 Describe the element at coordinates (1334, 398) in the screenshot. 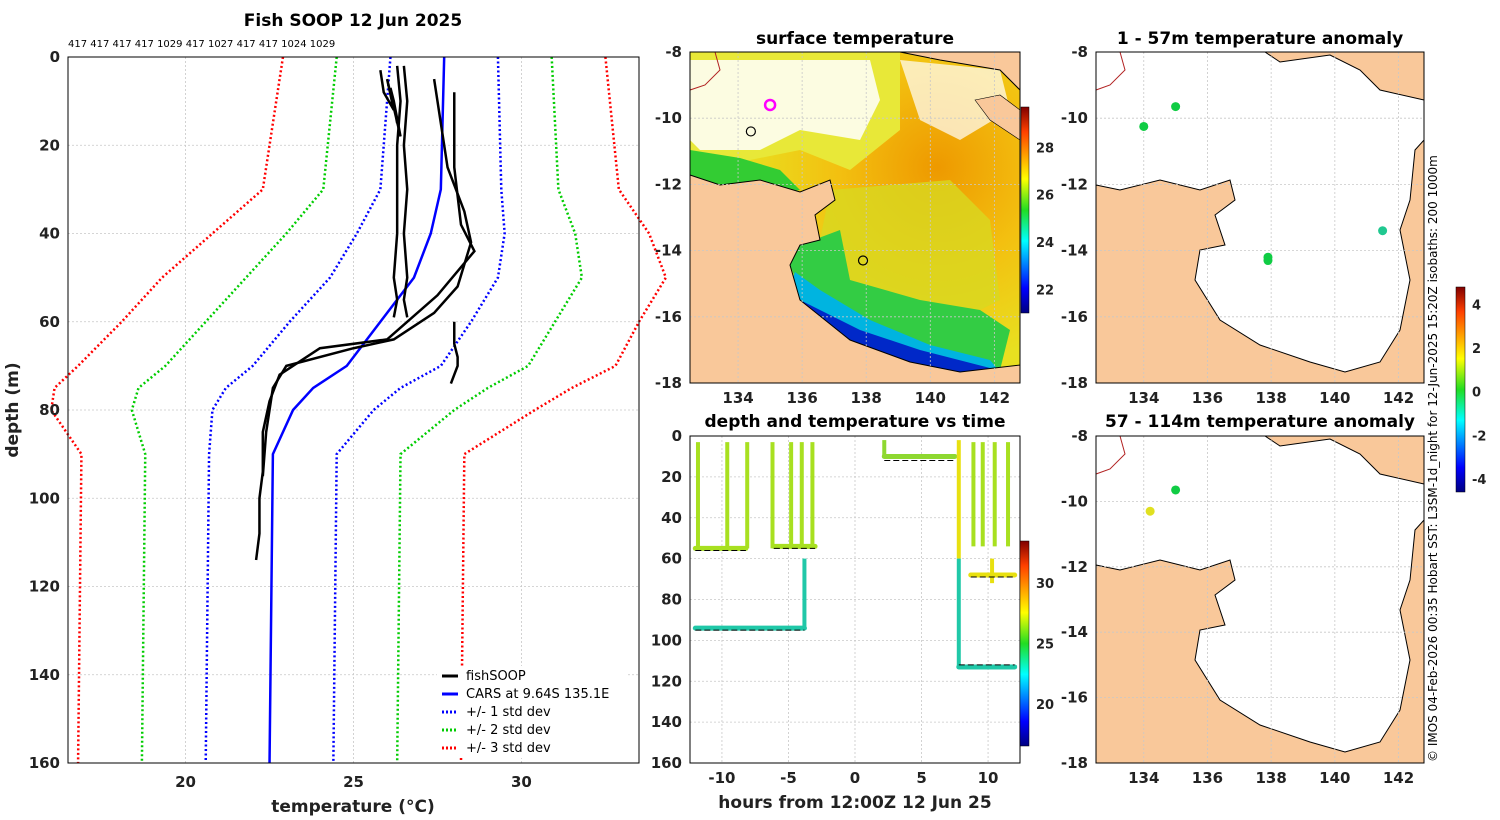

I see `anom1-xtick-140: 140` at that location.